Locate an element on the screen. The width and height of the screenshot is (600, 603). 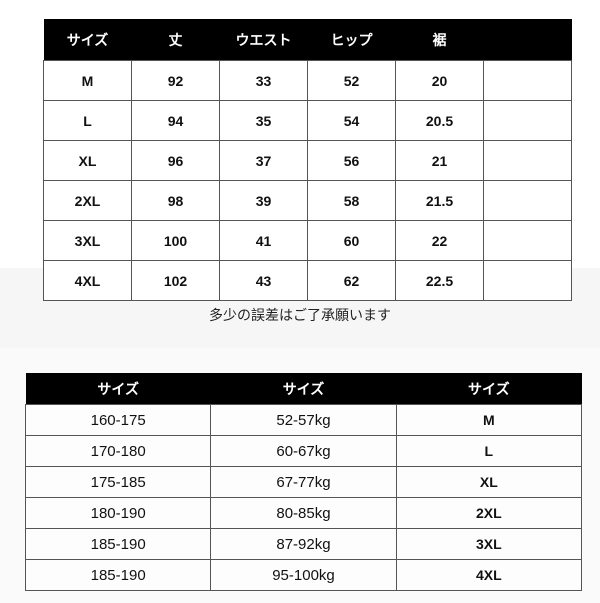
table-row: 185-190 95-100kg 4XL is located at coordinates (303, 575).